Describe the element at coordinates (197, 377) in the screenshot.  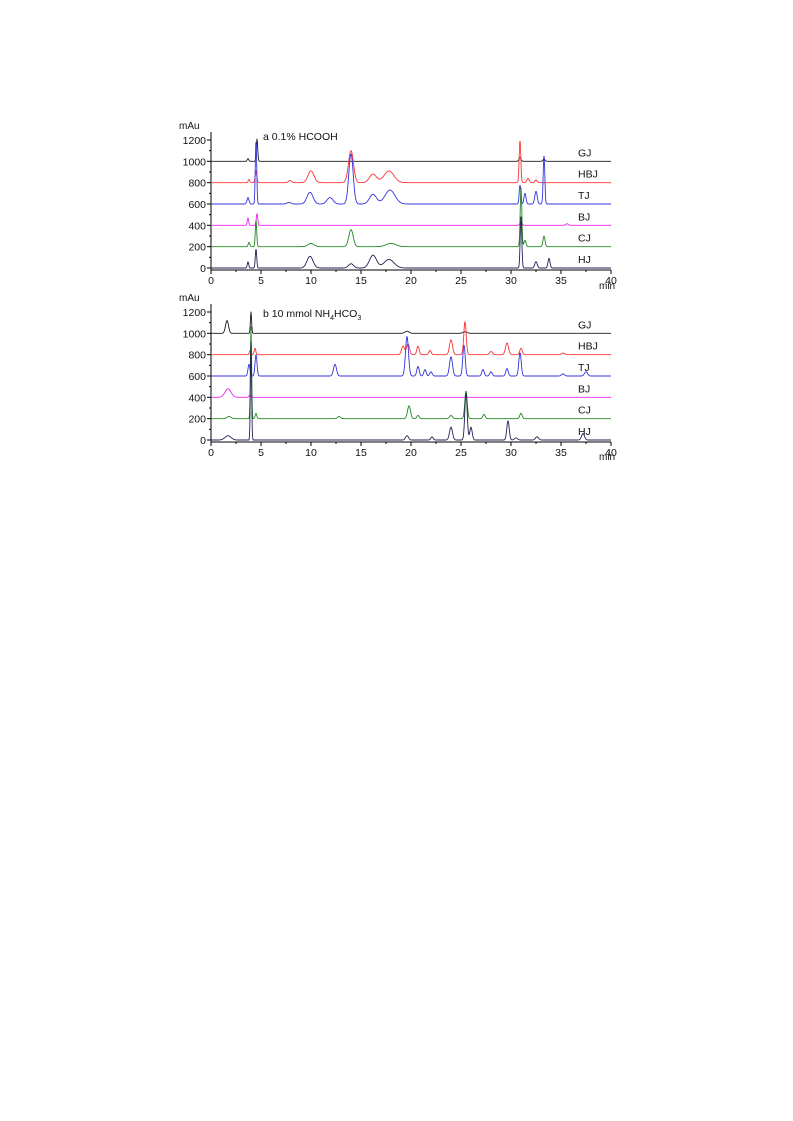
I see `panel-b-y-tick-label: 600` at that location.